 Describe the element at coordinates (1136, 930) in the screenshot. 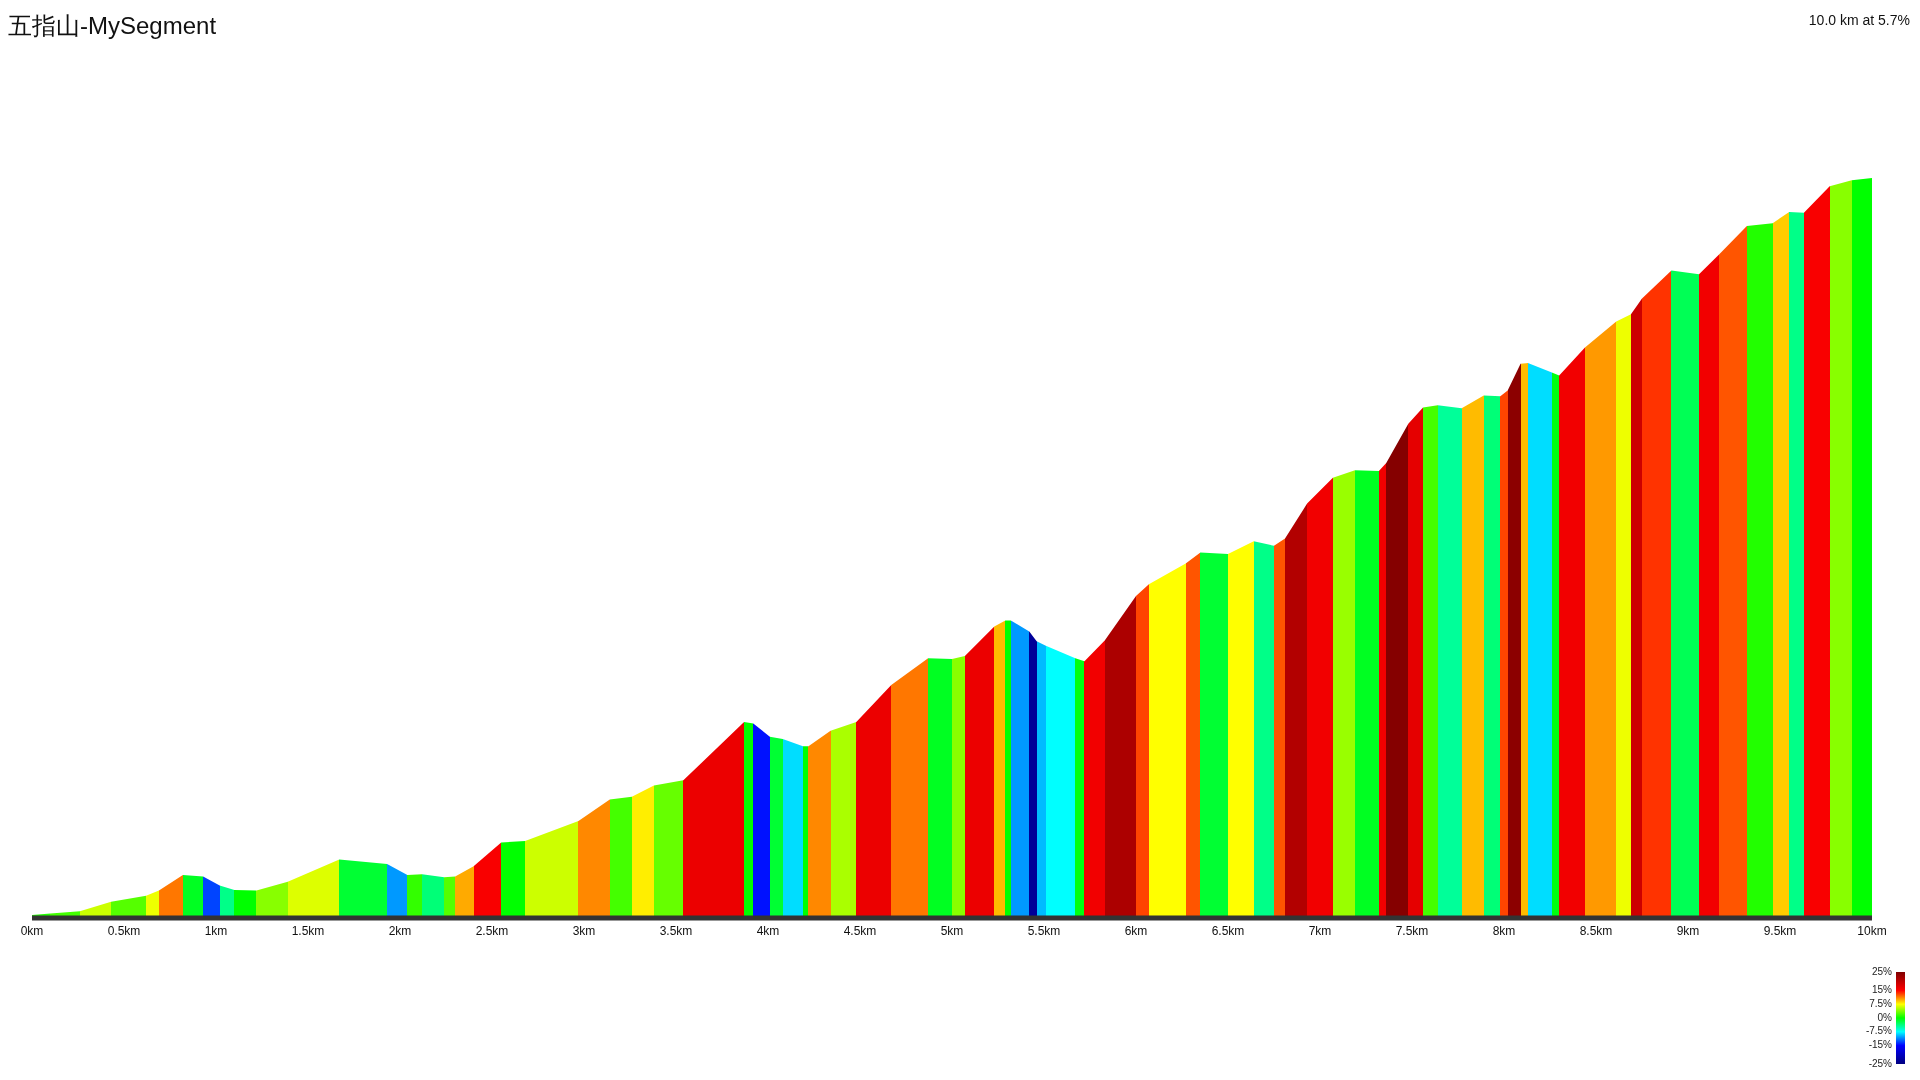

I see `x-tick-label: 6km` at that location.